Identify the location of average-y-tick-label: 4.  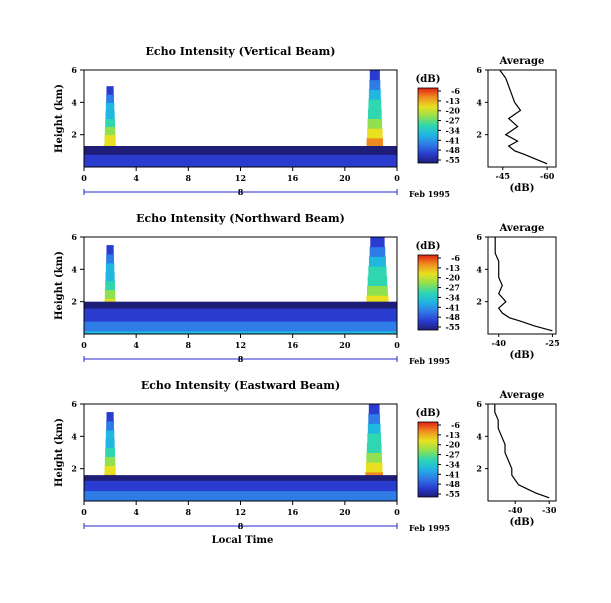
(479, 102).